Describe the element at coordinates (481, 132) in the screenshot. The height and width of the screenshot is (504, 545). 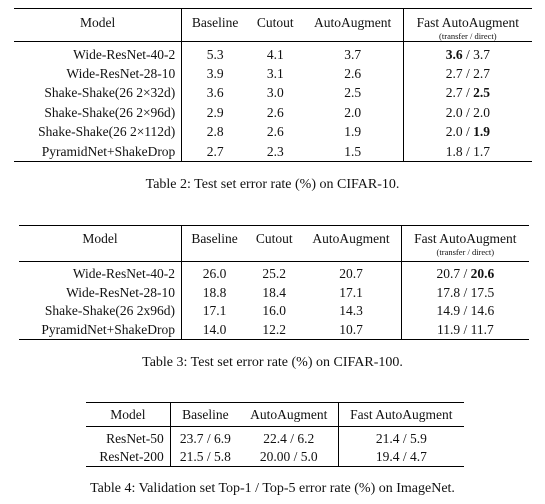
I see `cell-direct: 1.9` at that location.